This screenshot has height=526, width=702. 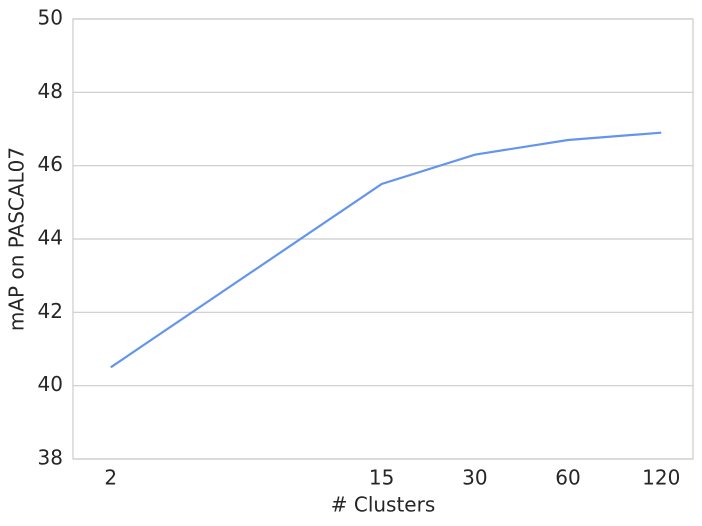 I want to click on y-tick-label: 50, so click(x=50, y=18).